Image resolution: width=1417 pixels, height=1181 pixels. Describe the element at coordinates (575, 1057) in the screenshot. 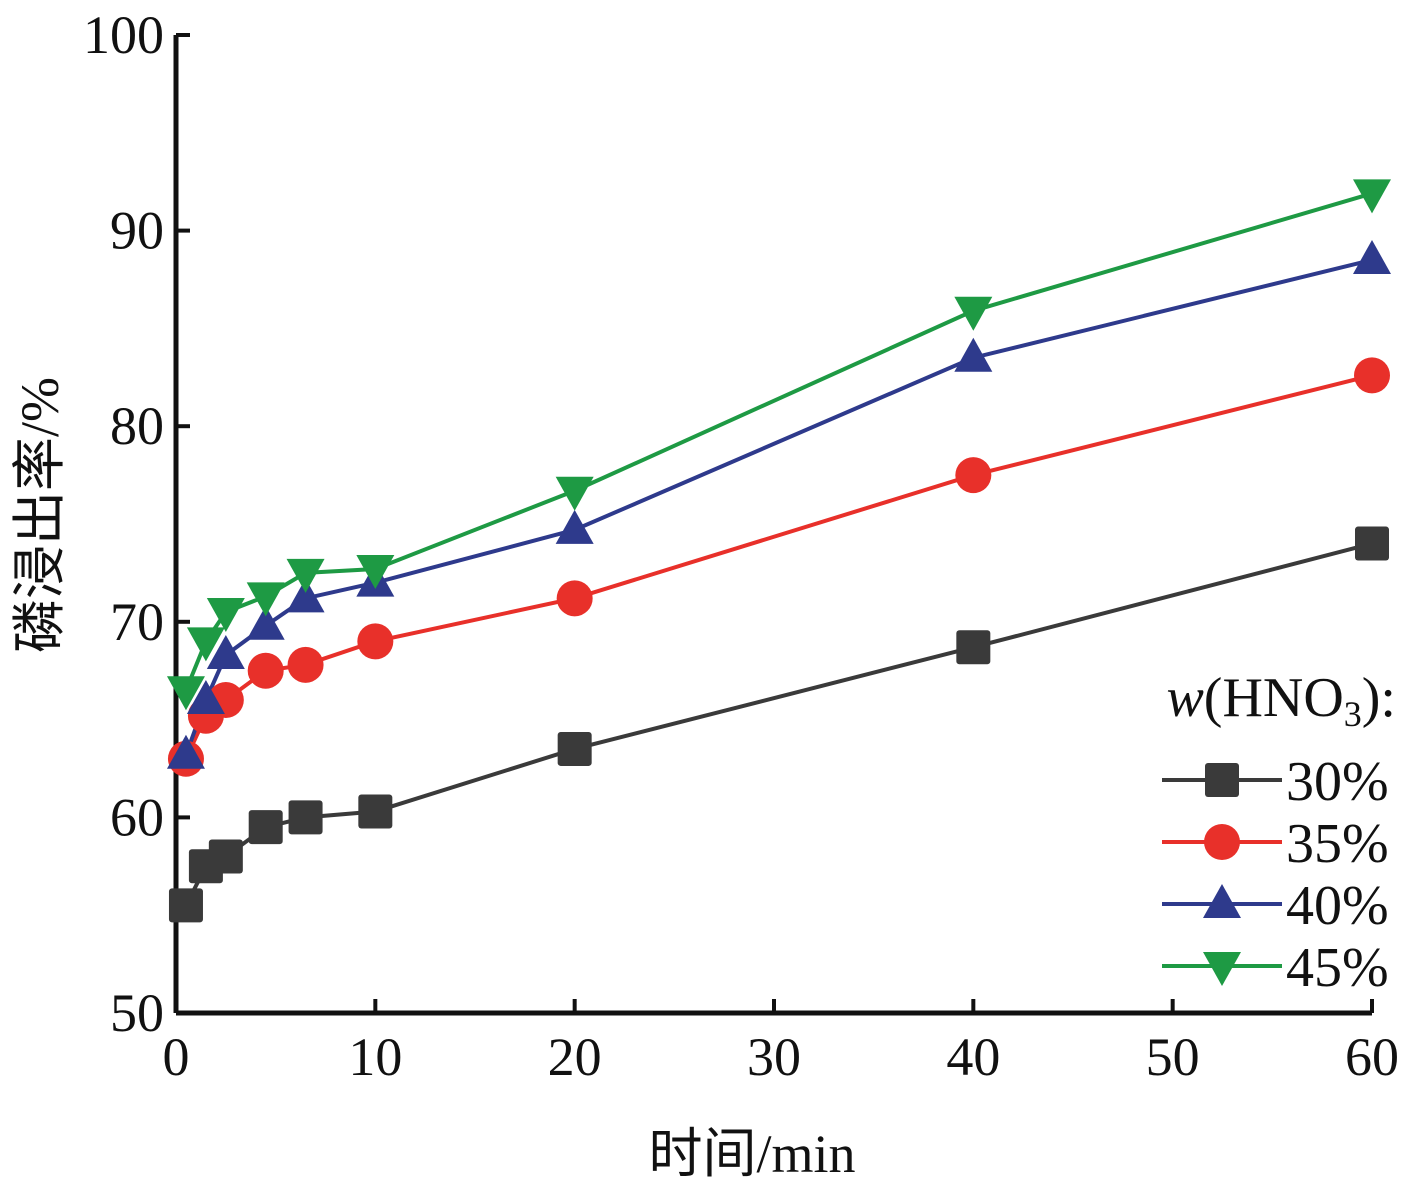

I see `x-tick-label: 20` at that location.